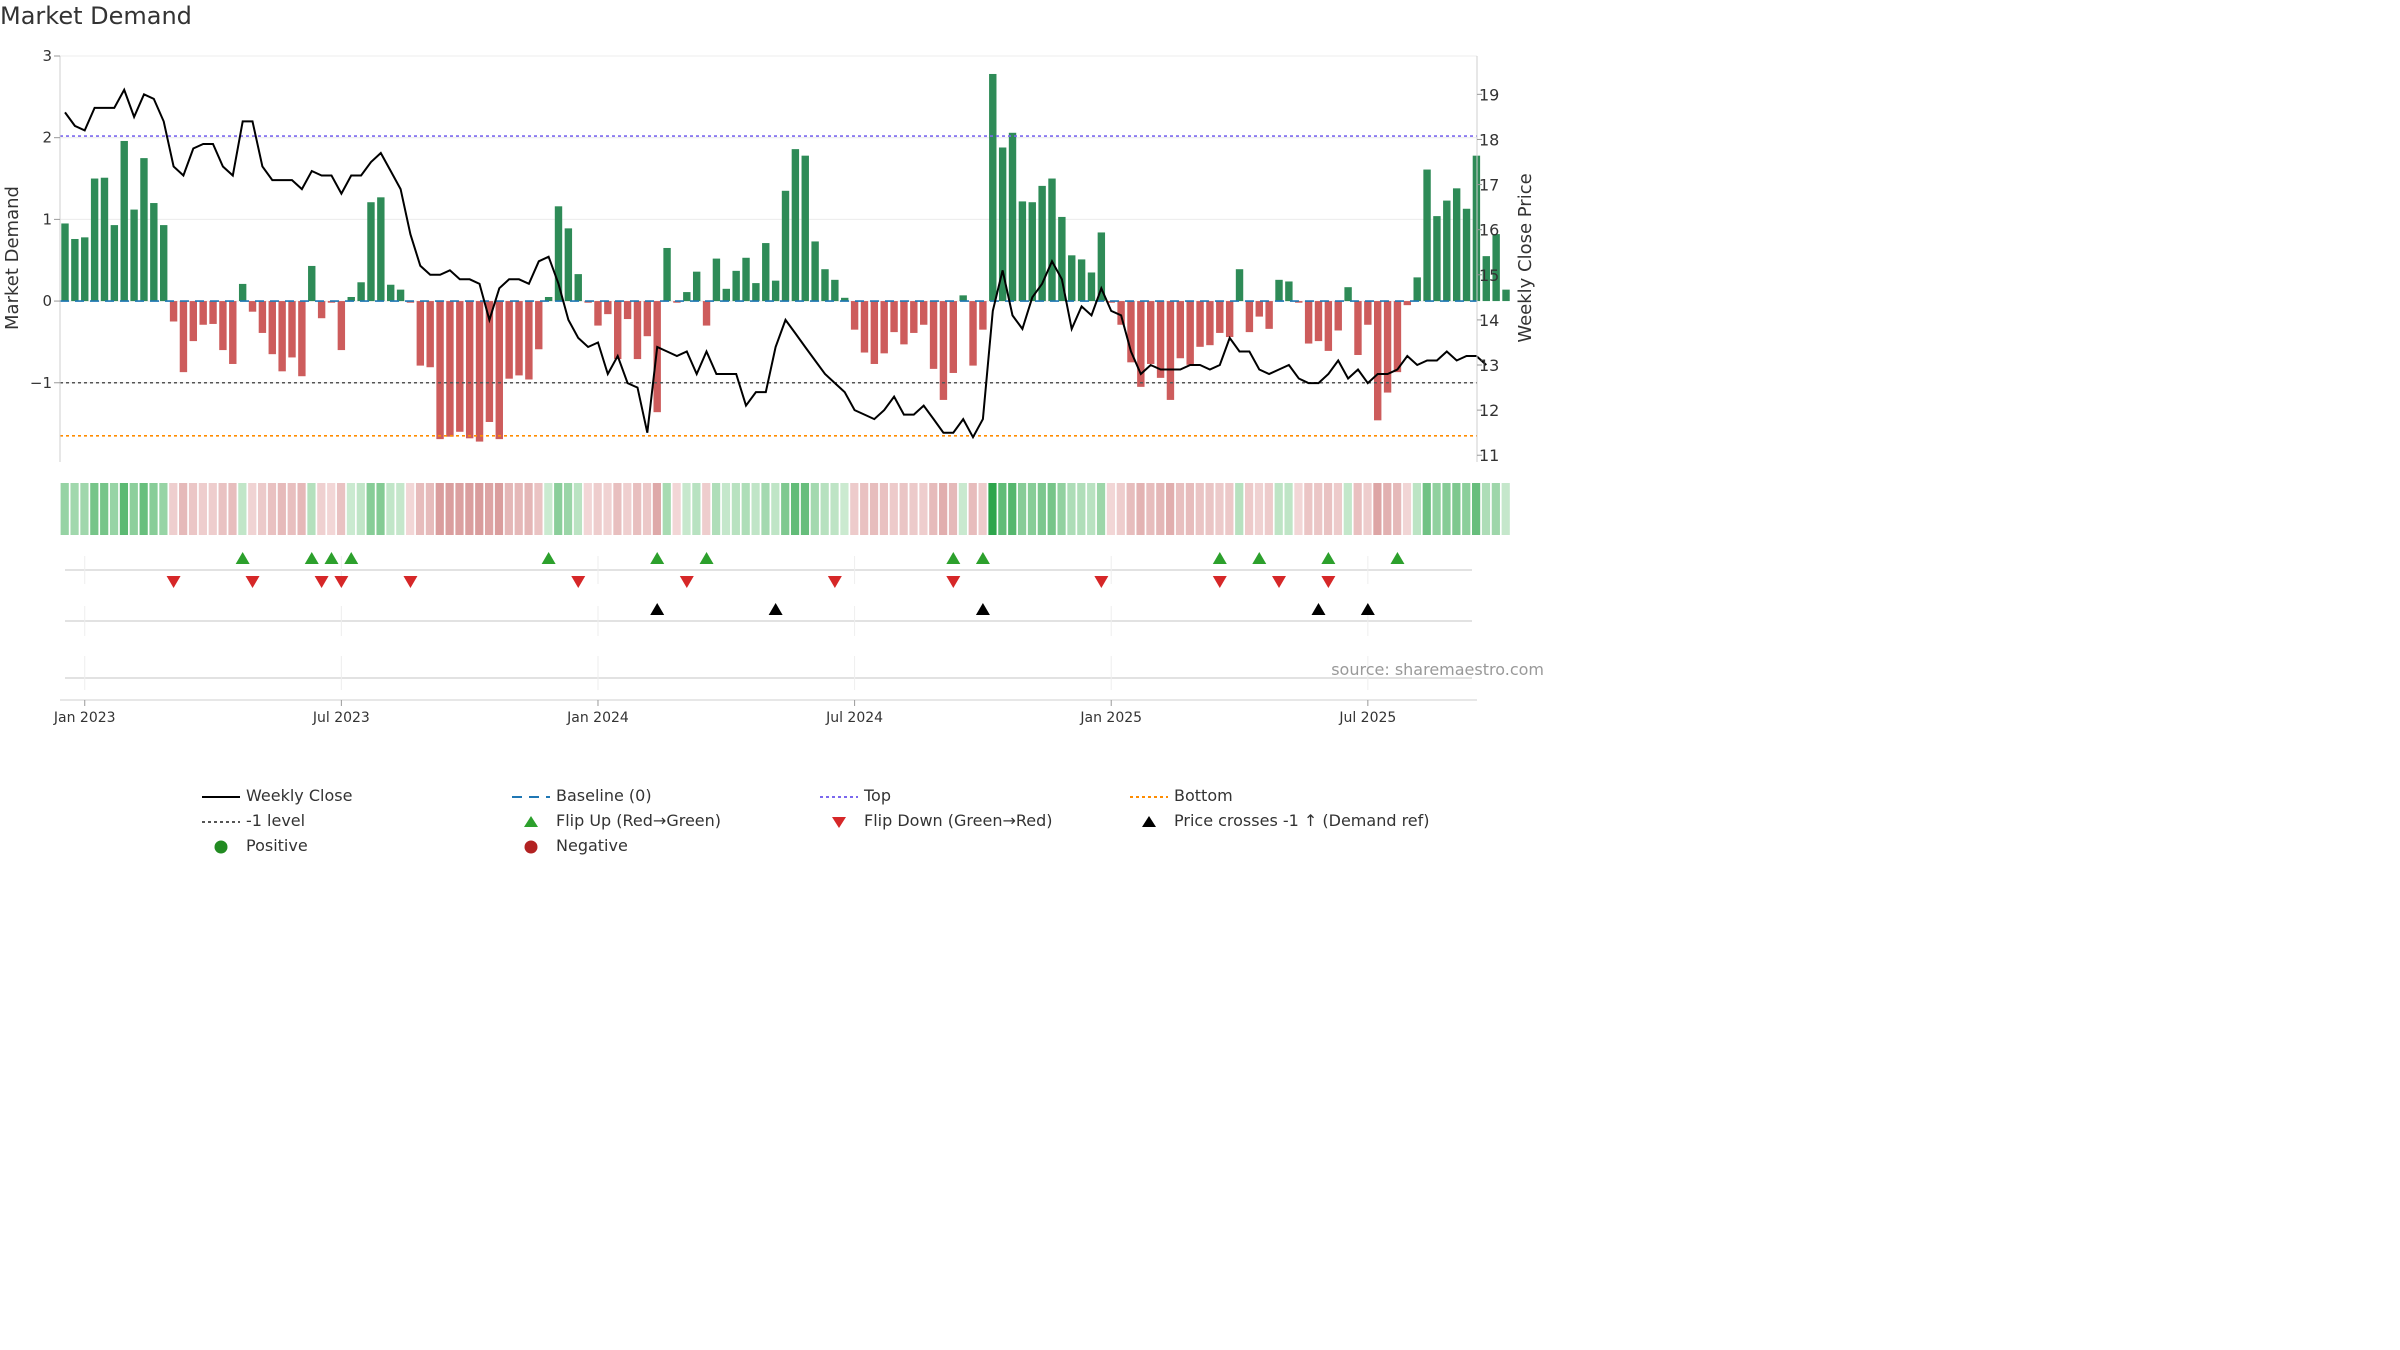 This screenshot has width=2400, height=1350. Describe the element at coordinates (1489, 139) in the screenshot. I see `right-tick-label: 18` at that location.